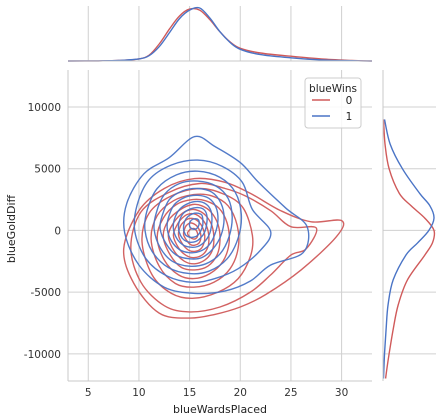 This screenshot has width=441, height=420. Describe the element at coordinates (216, 393) in the screenshot. I see `x-tick-labels: 5 10 15 20 25 30` at that location.